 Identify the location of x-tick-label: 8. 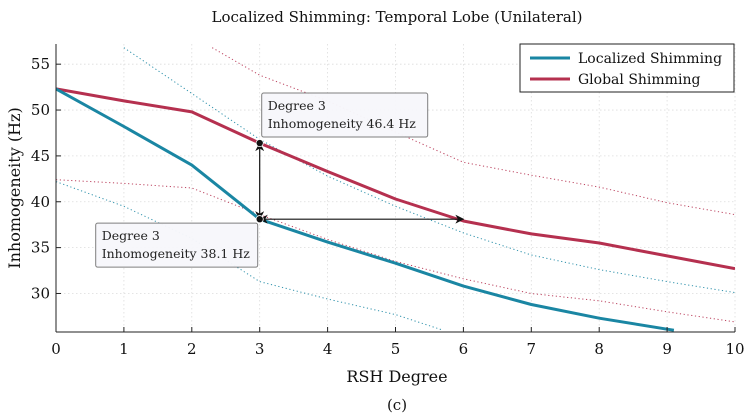
(599, 349).